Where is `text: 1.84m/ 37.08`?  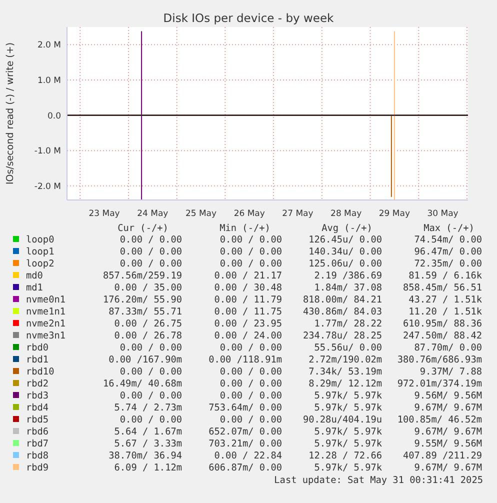
text: 1.84m/ 37.08 is located at coordinates (348, 288).